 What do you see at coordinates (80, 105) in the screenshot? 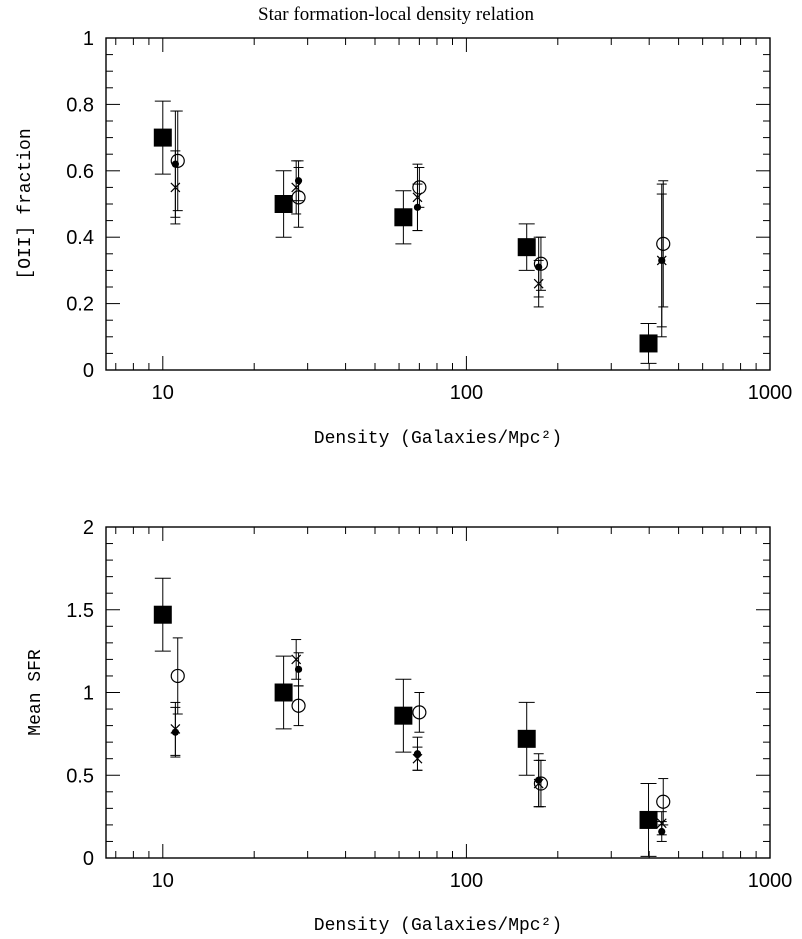
I see `y-tick-label: 0.8` at bounding box center [80, 105].